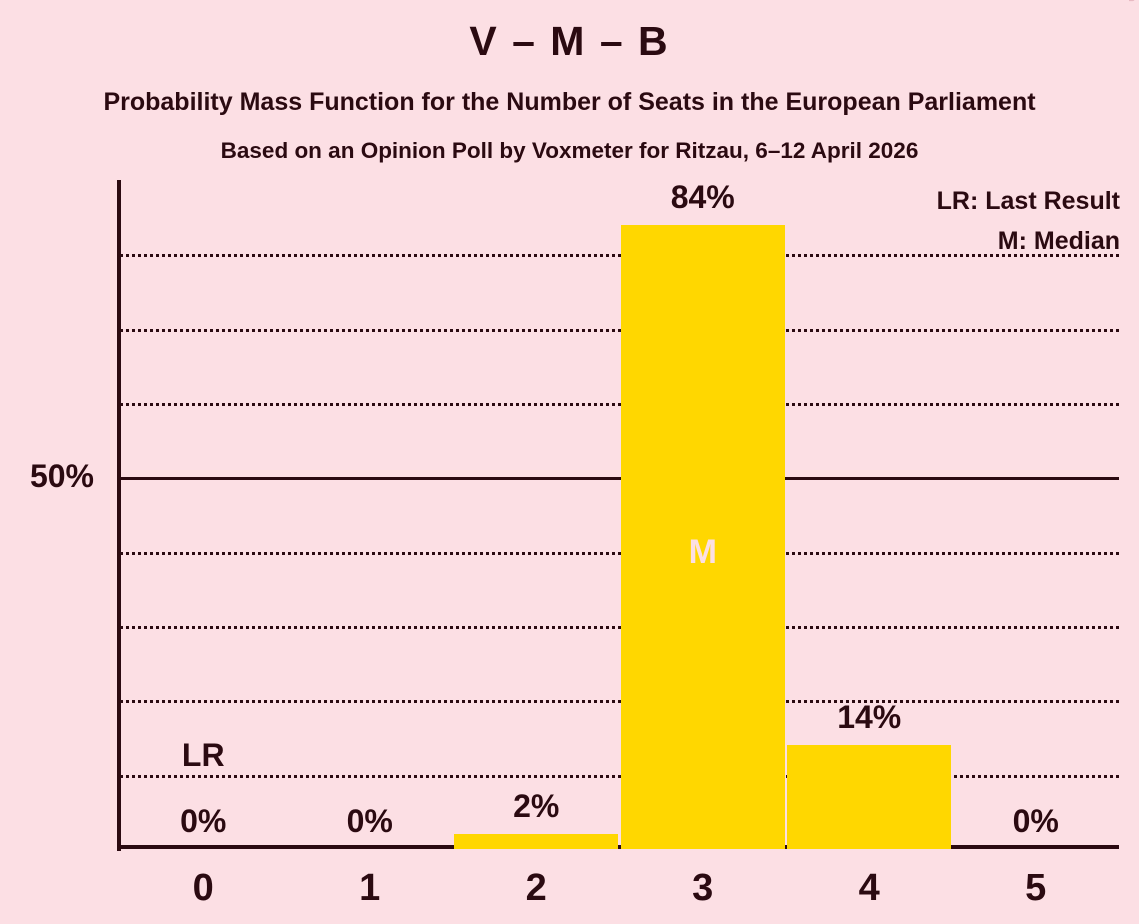 Image resolution: width=1139 pixels, height=924 pixels. Describe the element at coordinates (536, 888) in the screenshot. I see `x-tick-2: 2` at that location.